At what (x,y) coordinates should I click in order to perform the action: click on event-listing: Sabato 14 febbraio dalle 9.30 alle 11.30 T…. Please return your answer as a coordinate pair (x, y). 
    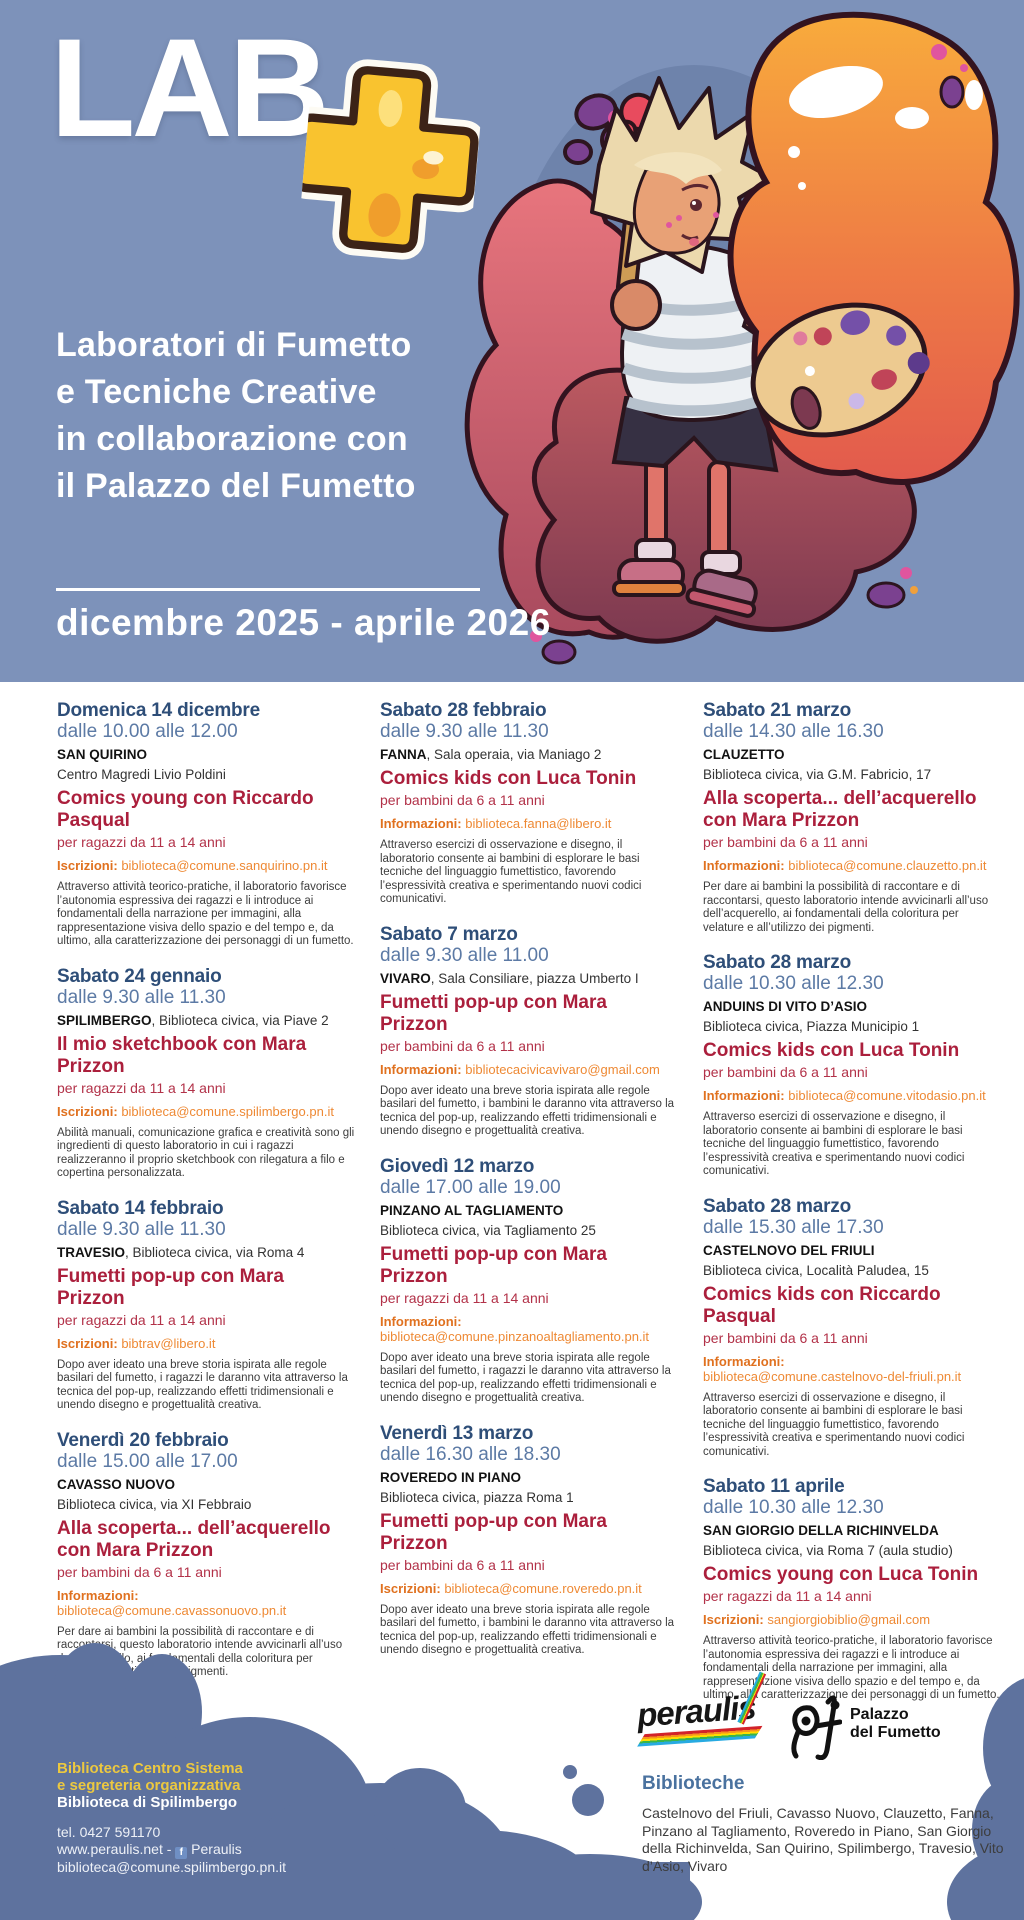
    Looking at the image, I should click on (206, 1305).